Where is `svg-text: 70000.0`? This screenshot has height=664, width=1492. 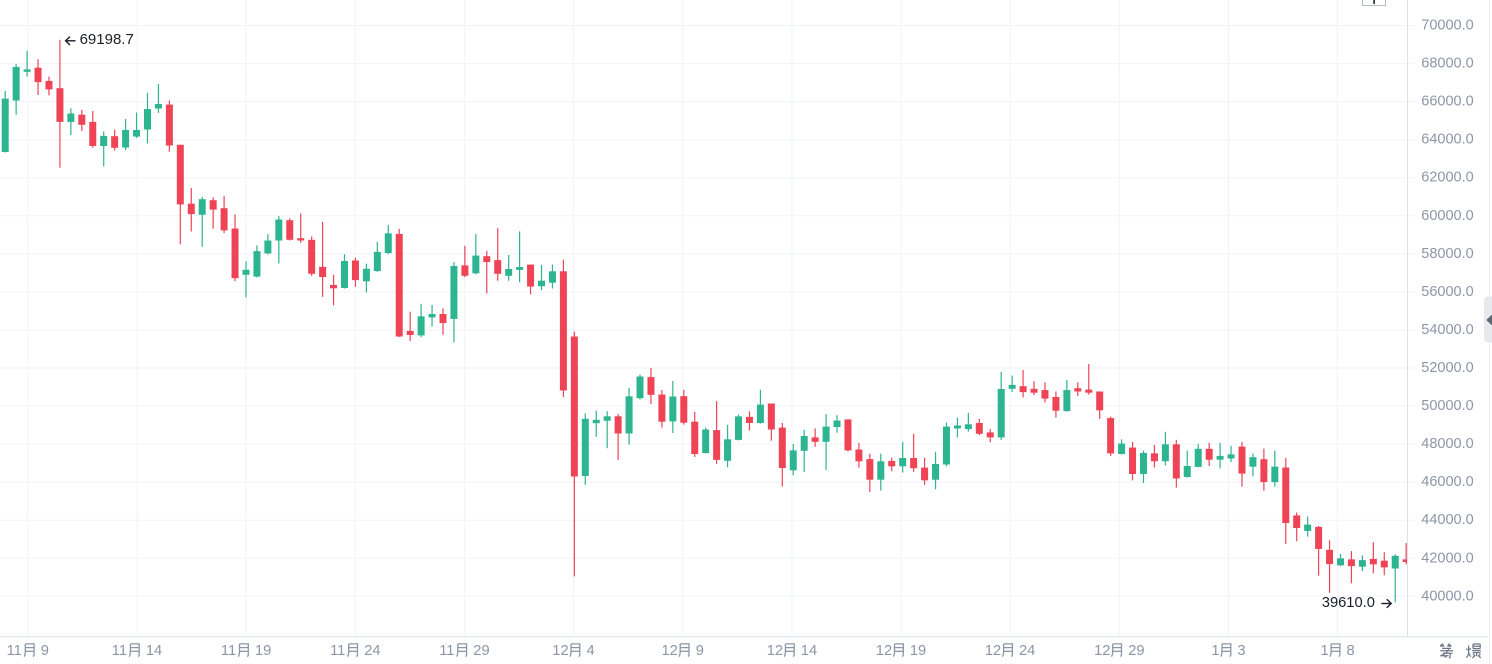 svg-text: 70000.0 is located at coordinates (1447, 26).